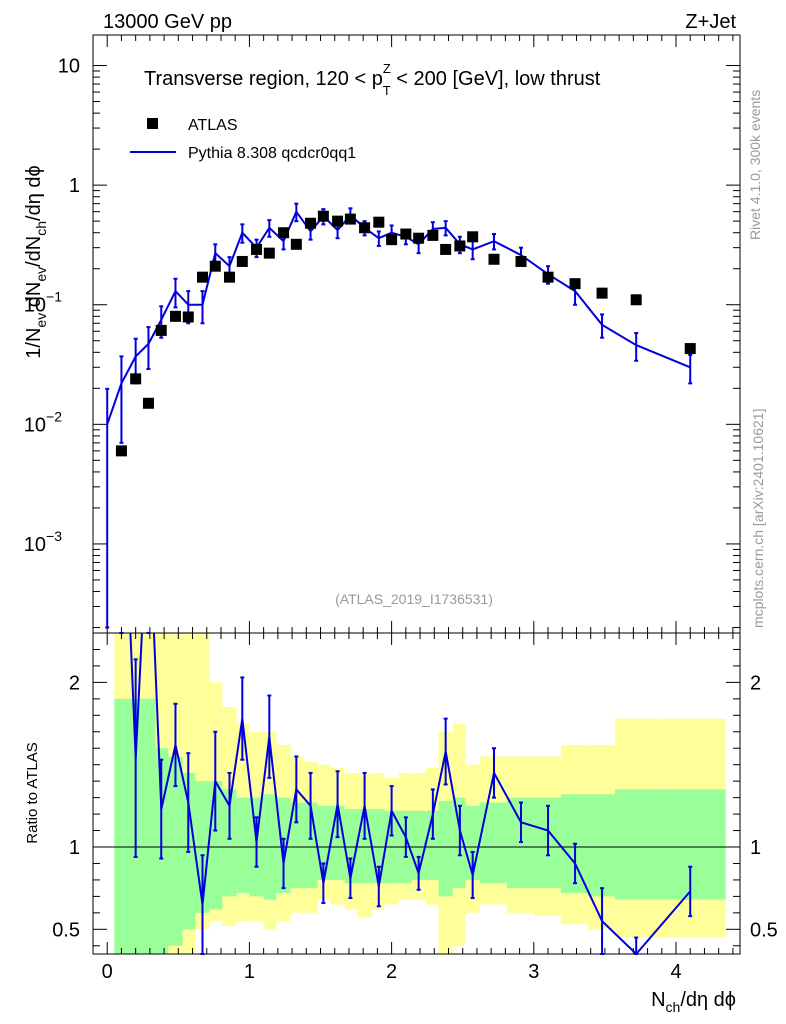  What do you see at coordinates (533, 972) in the screenshot?
I see `x-tick-label: 3` at bounding box center [533, 972].